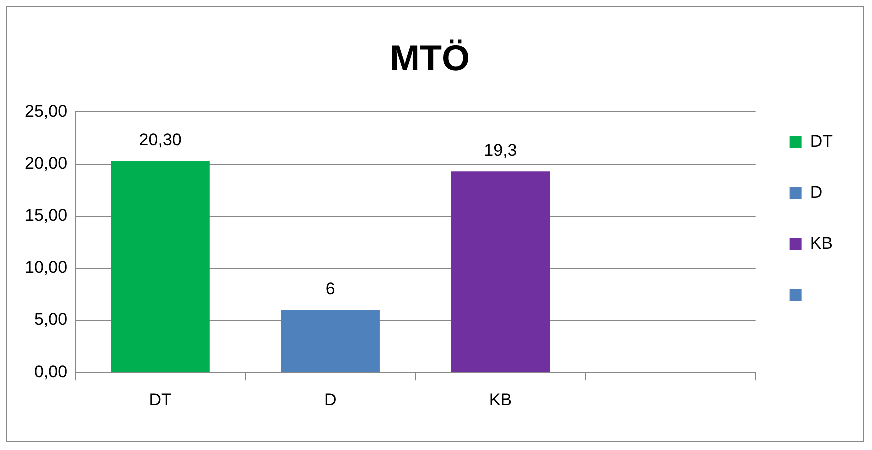 This screenshot has width=872, height=450. I want to click on y-tick-label: 25,00, so click(46, 111).